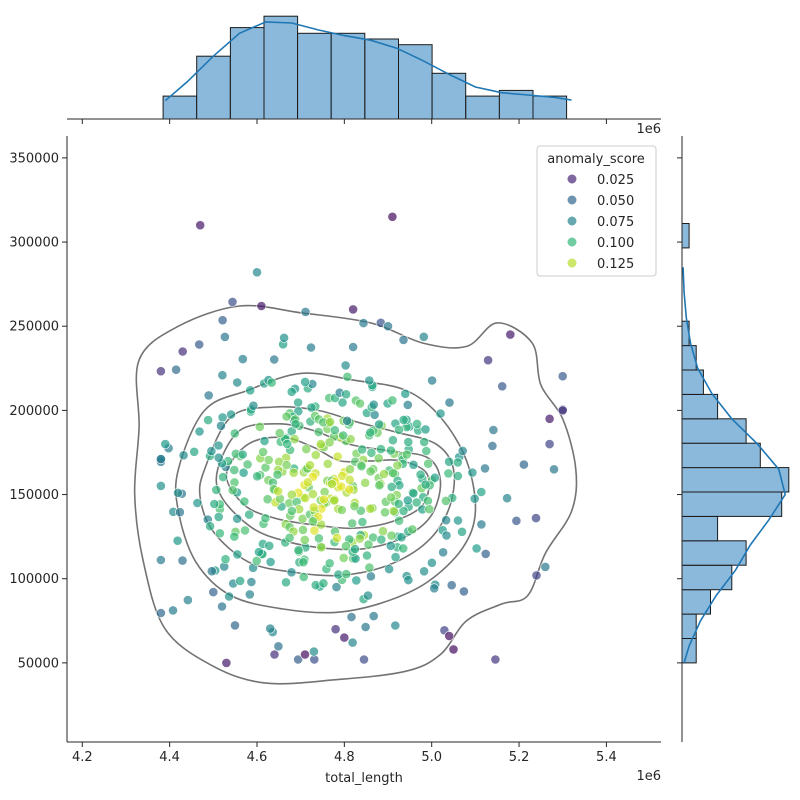  I want to click on x-tick-label: 4.6, so click(257, 757).